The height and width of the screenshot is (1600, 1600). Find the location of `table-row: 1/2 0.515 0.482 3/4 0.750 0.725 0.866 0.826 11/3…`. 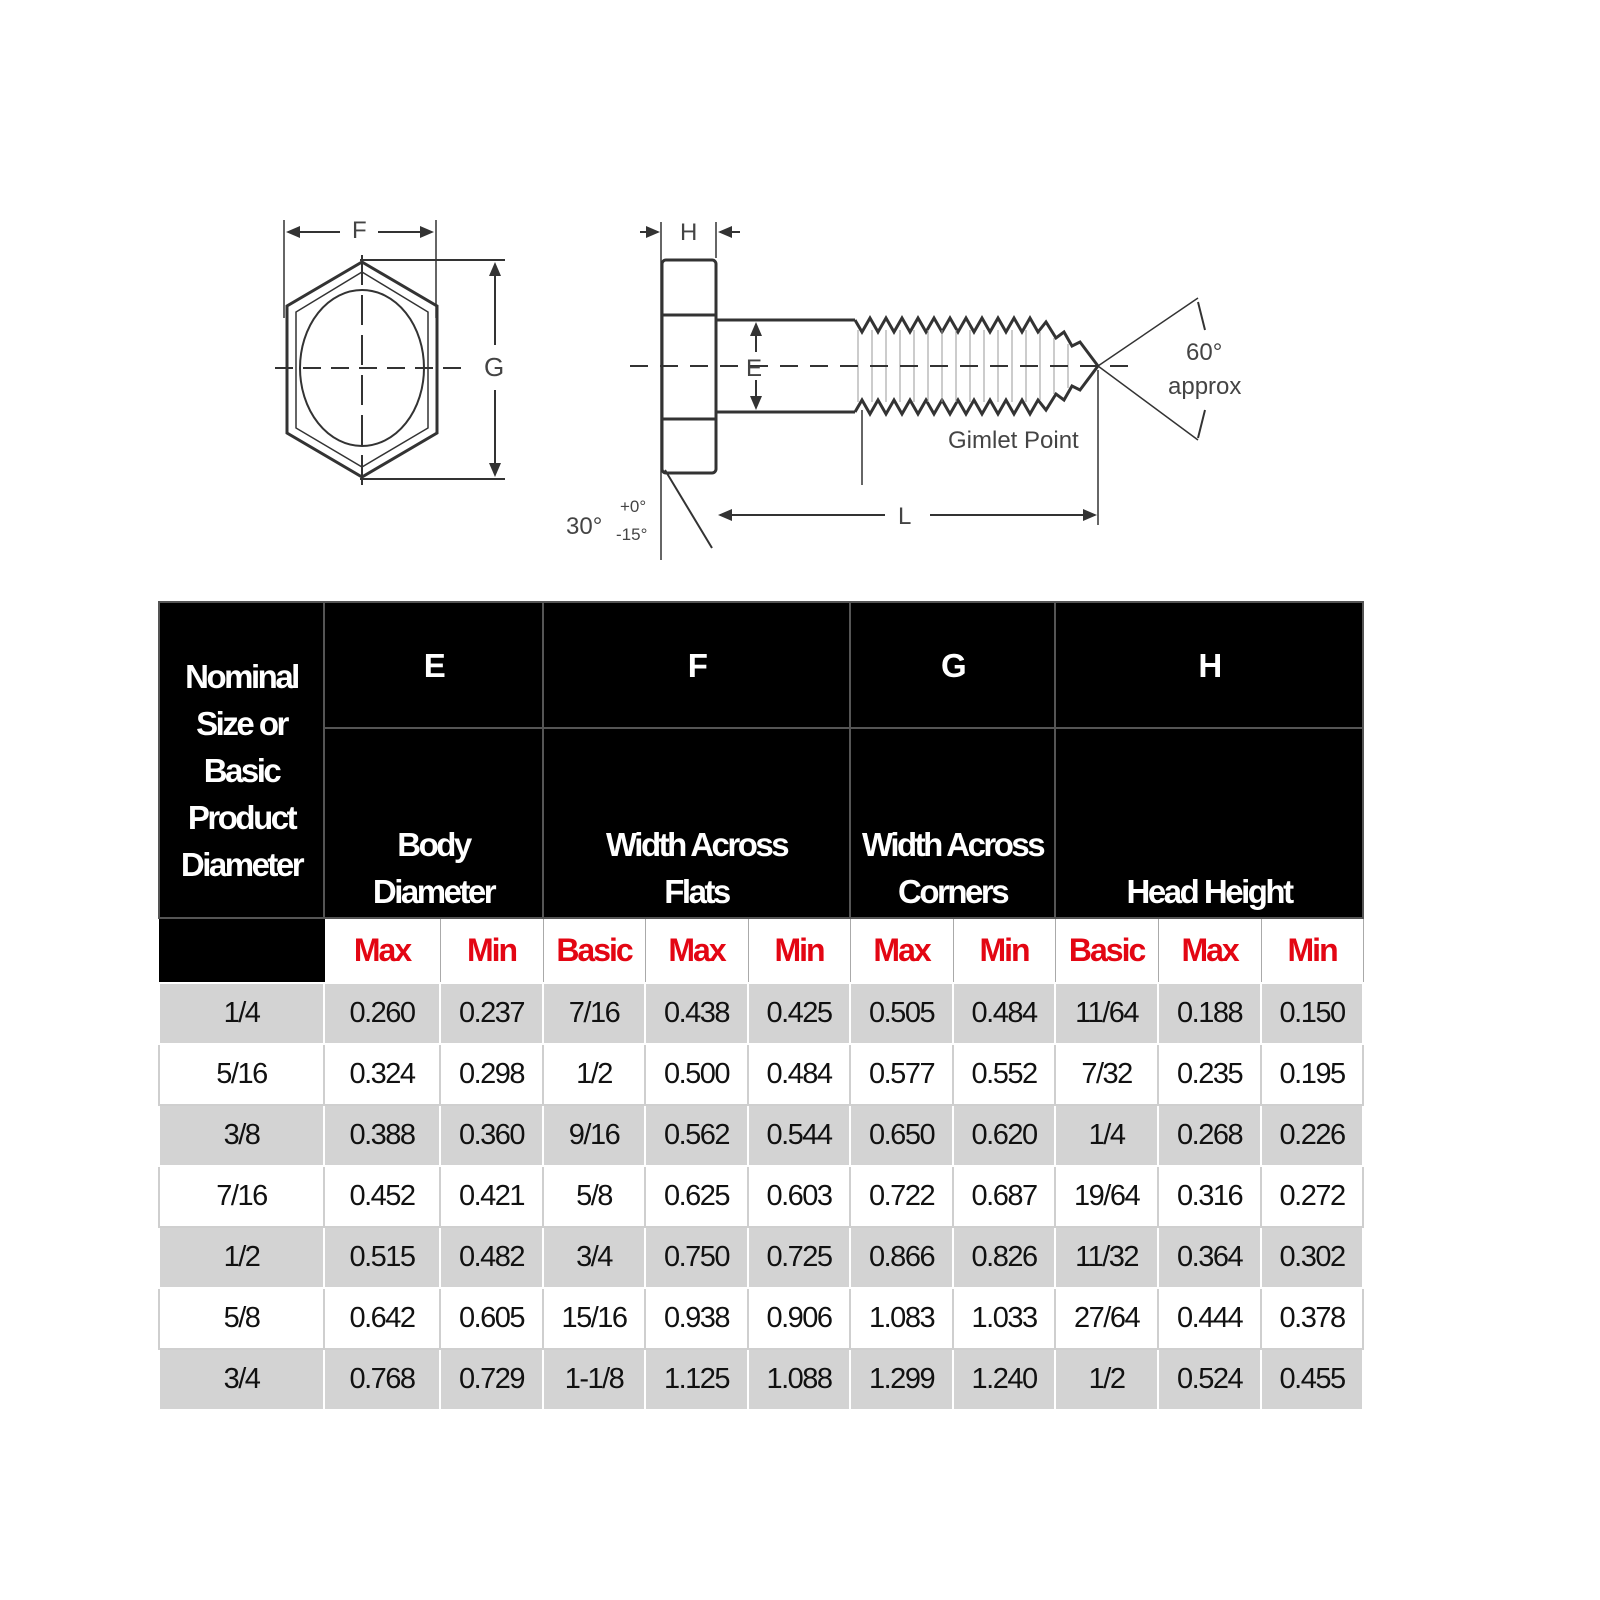

table-row: 1/2 0.515 0.482 3/4 0.750 0.725 0.866 0.826 11/3… is located at coordinates (761, 1257).